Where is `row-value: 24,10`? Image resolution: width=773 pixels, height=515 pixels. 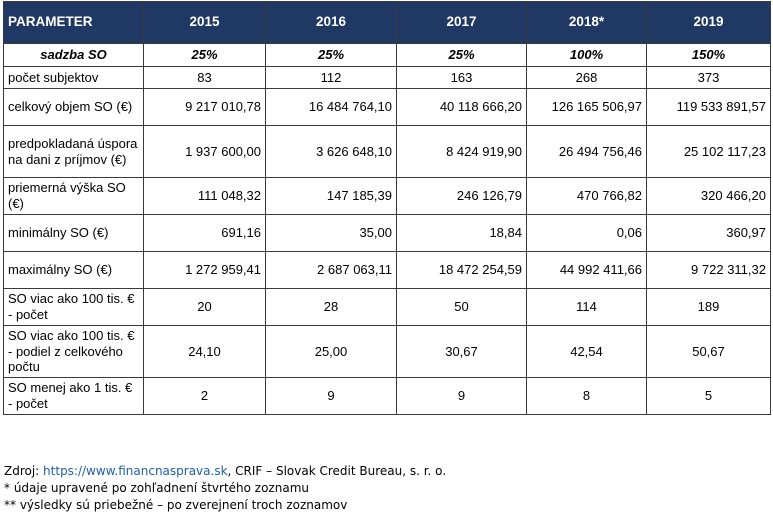 row-value: 24,10 is located at coordinates (204, 351).